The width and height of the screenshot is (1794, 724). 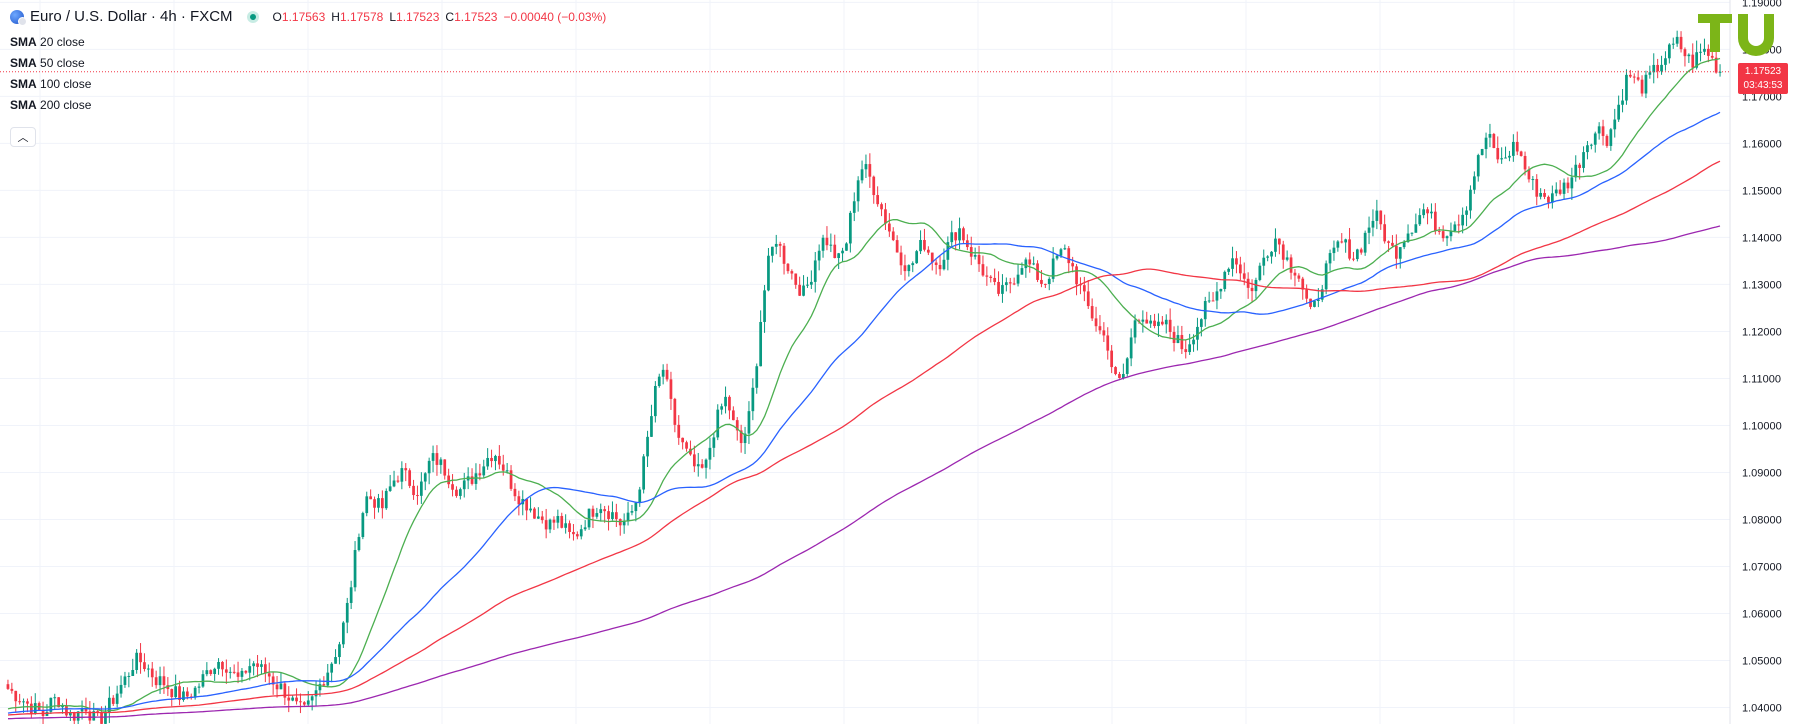 What do you see at coordinates (51, 84) in the screenshot?
I see `indicator-sma-100: SMA 100 close` at bounding box center [51, 84].